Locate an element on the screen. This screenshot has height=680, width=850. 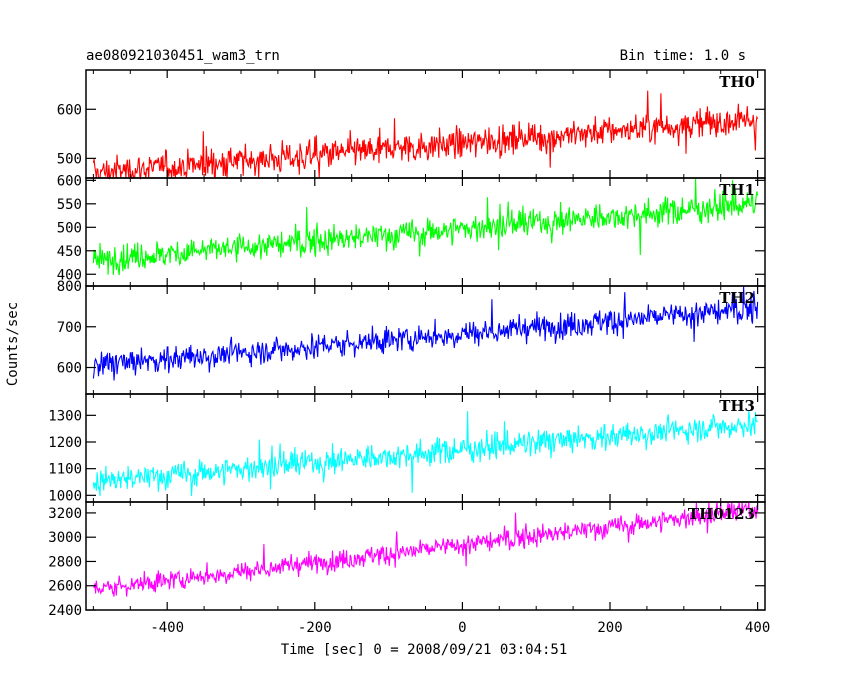
y-tick-label: 450 is located at coordinates (69, 252).